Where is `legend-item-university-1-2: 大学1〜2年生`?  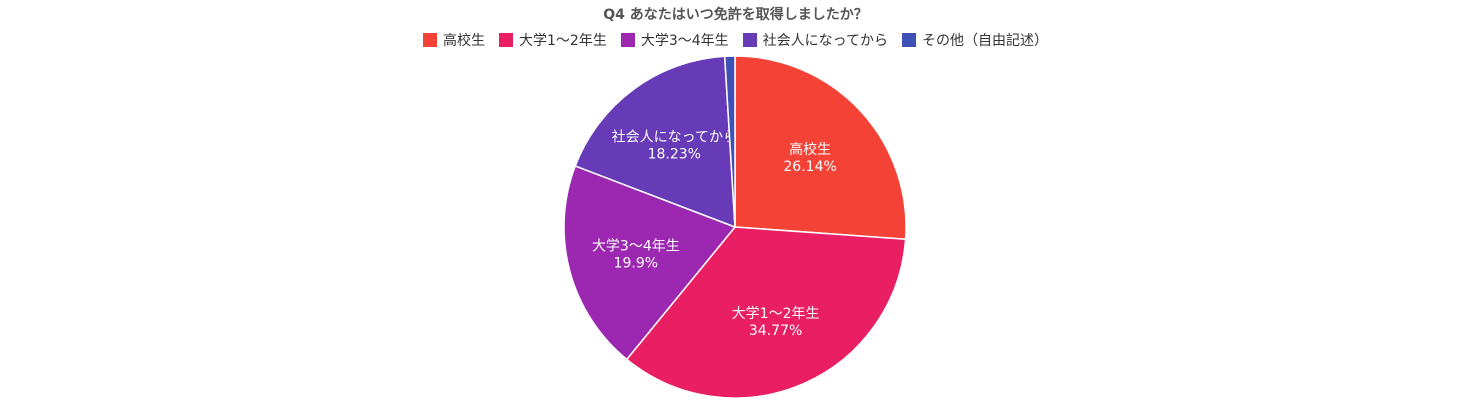 legend-item-university-1-2: 大学1〜2年生 is located at coordinates (553, 40).